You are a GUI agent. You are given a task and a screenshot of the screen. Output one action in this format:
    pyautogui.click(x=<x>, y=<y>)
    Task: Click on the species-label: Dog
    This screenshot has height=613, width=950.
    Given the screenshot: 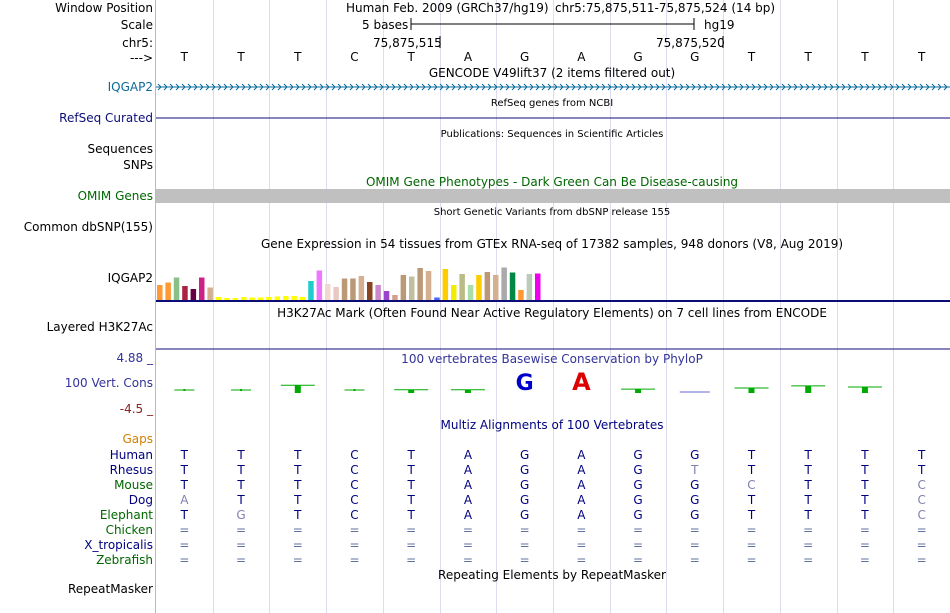 What is the action you would take?
    pyautogui.click(x=140, y=500)
    